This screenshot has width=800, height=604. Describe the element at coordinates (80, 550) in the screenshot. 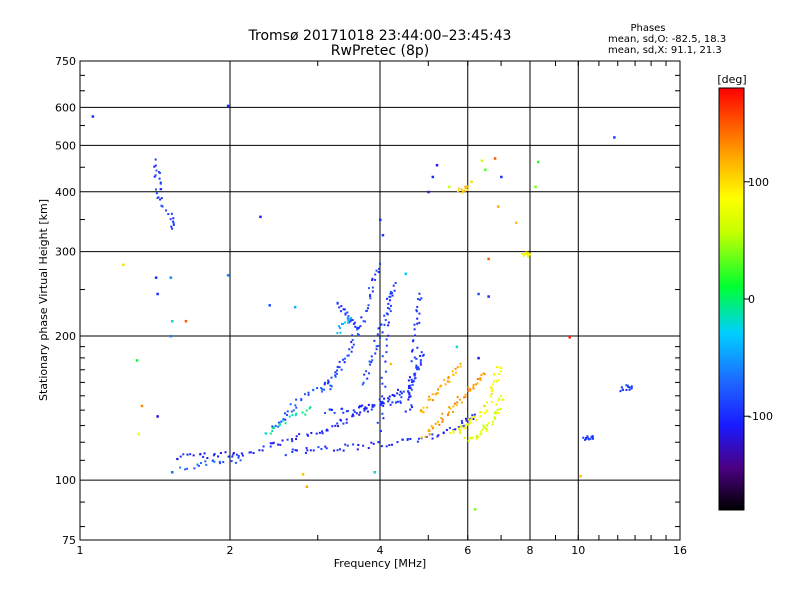

I see `x-tick-label: 1` at that location.